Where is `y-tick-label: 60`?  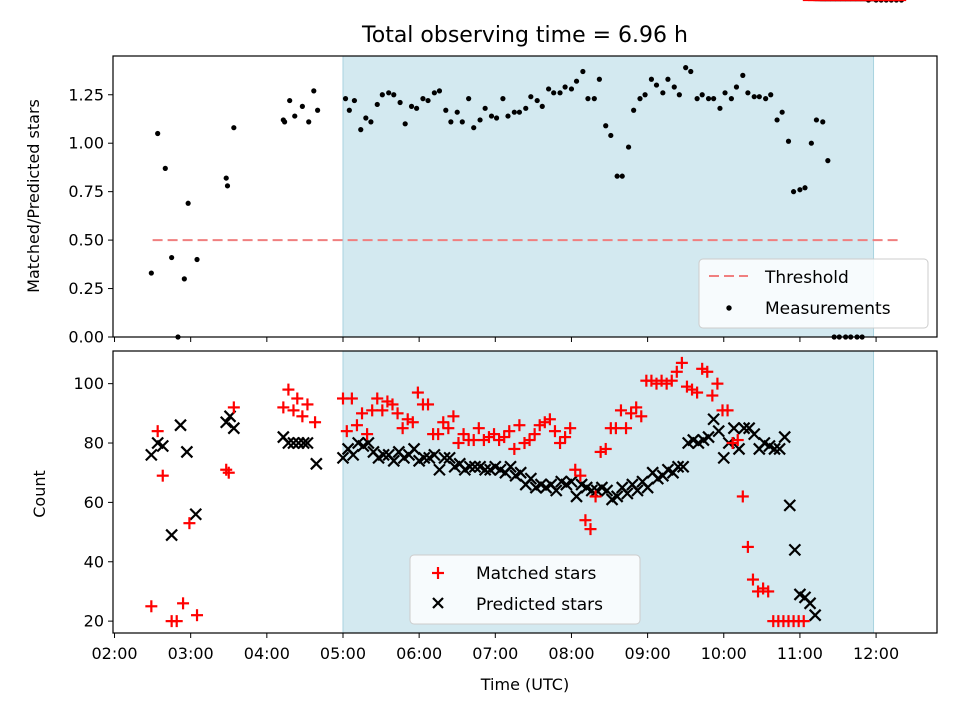 y-tick-label: 60 is located at coordinates (94, 502).